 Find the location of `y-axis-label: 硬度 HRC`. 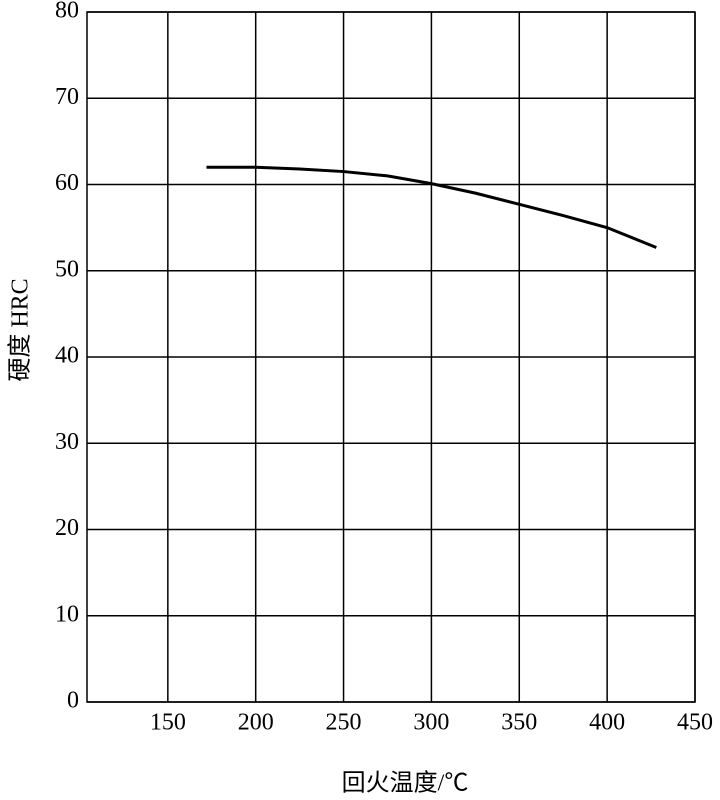

y-axis-label: 硬度 HRC is located at coordinates (20, 329).